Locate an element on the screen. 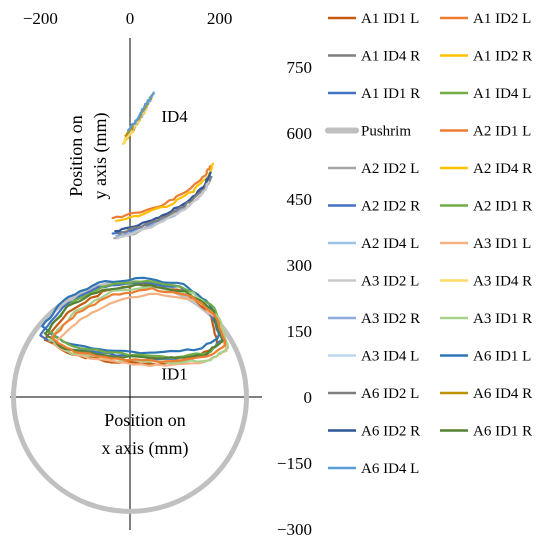 The height and width of the screenshot is (544, 550). cluster-label-id1: ID1 is located at coordinates (174, 373).